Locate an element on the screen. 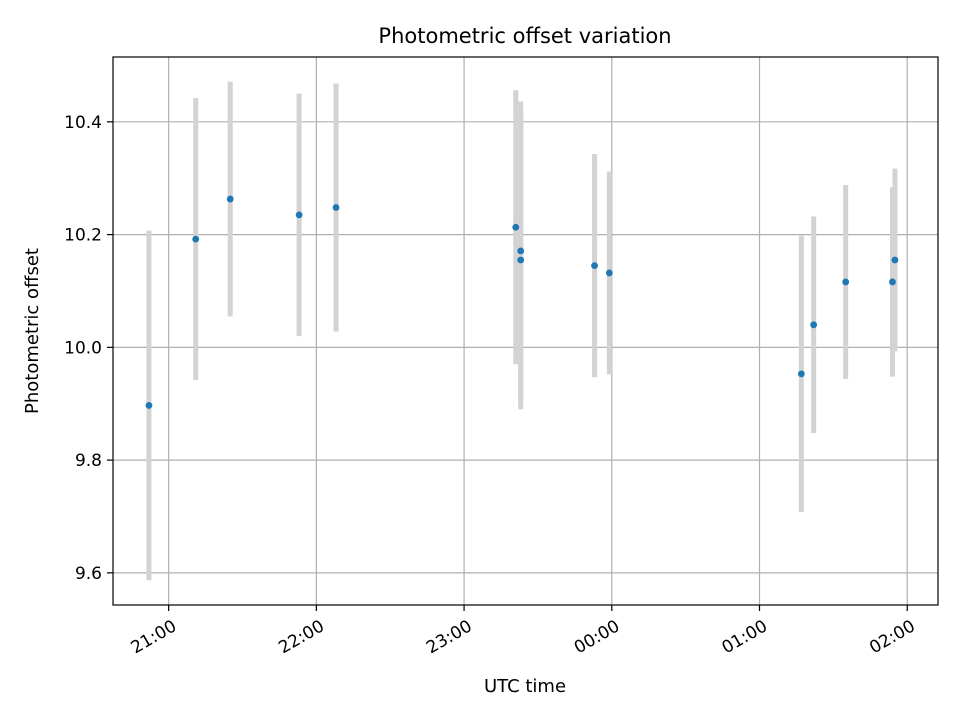 The image size is (960, 720). chart-title: Photometric offset variation is located at coordinates (524, 36).